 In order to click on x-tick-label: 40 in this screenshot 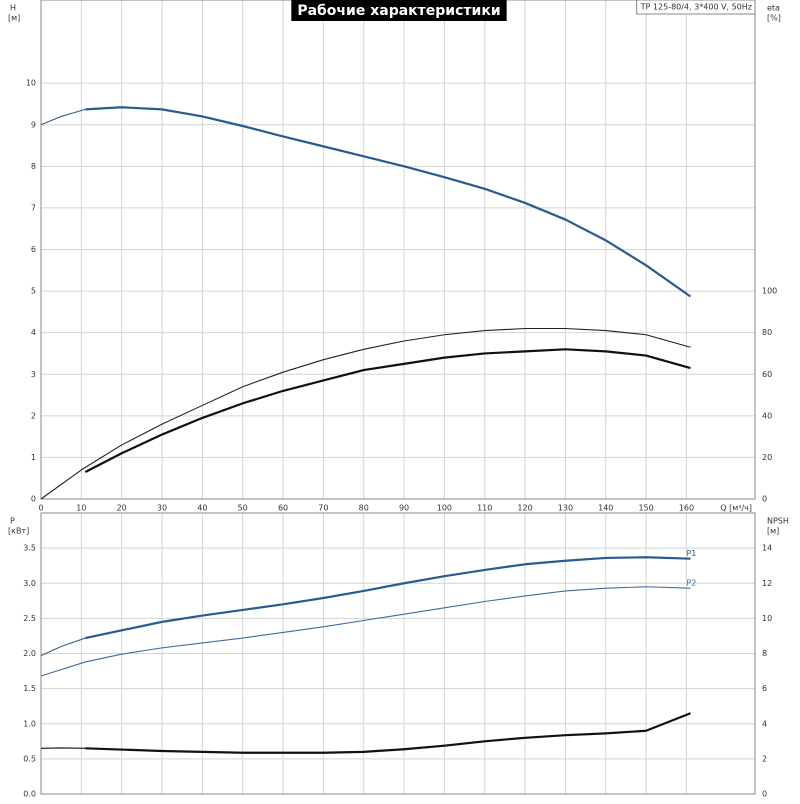, I will do `click(202, 508)`.